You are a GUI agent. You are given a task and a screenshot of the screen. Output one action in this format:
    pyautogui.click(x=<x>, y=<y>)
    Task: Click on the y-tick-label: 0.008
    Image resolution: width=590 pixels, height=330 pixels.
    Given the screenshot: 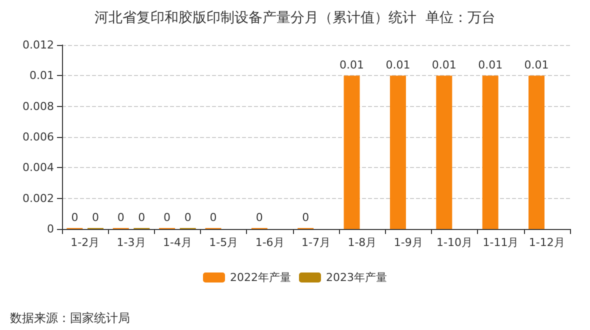 What is the action you would take?
    pyautogui.click(x=38, y=106)
    